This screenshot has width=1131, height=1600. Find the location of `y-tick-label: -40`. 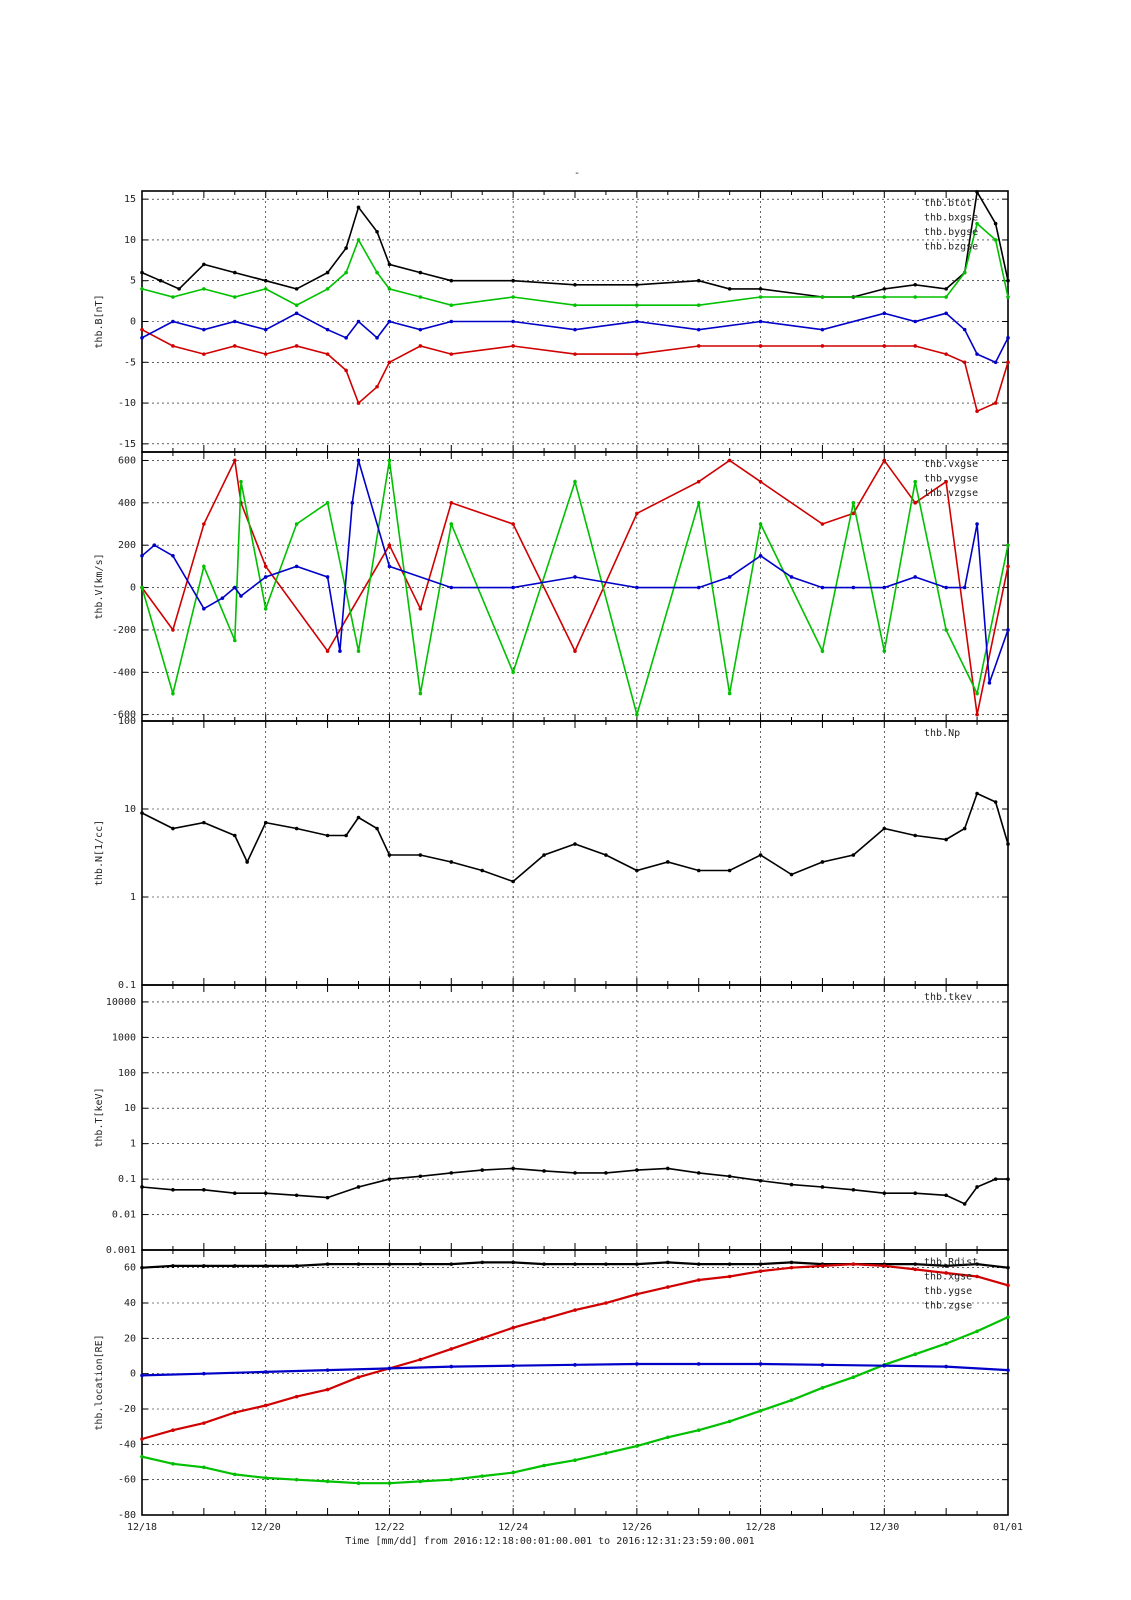

y-tick-label: -40 is located at coordinates (127, 1444).